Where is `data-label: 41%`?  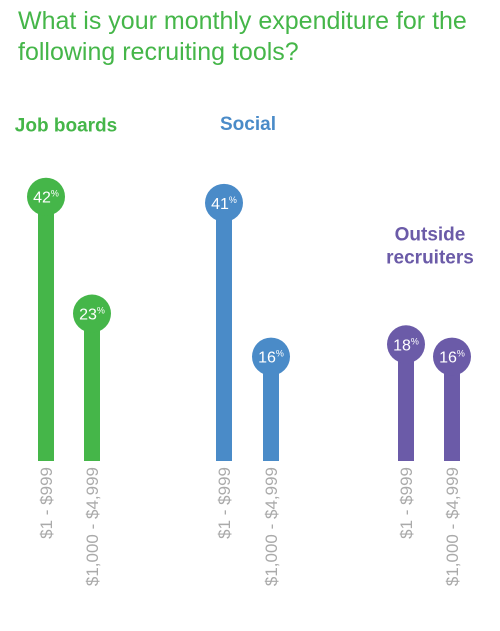
data-label: 41% is located at coordinates (224, 204).